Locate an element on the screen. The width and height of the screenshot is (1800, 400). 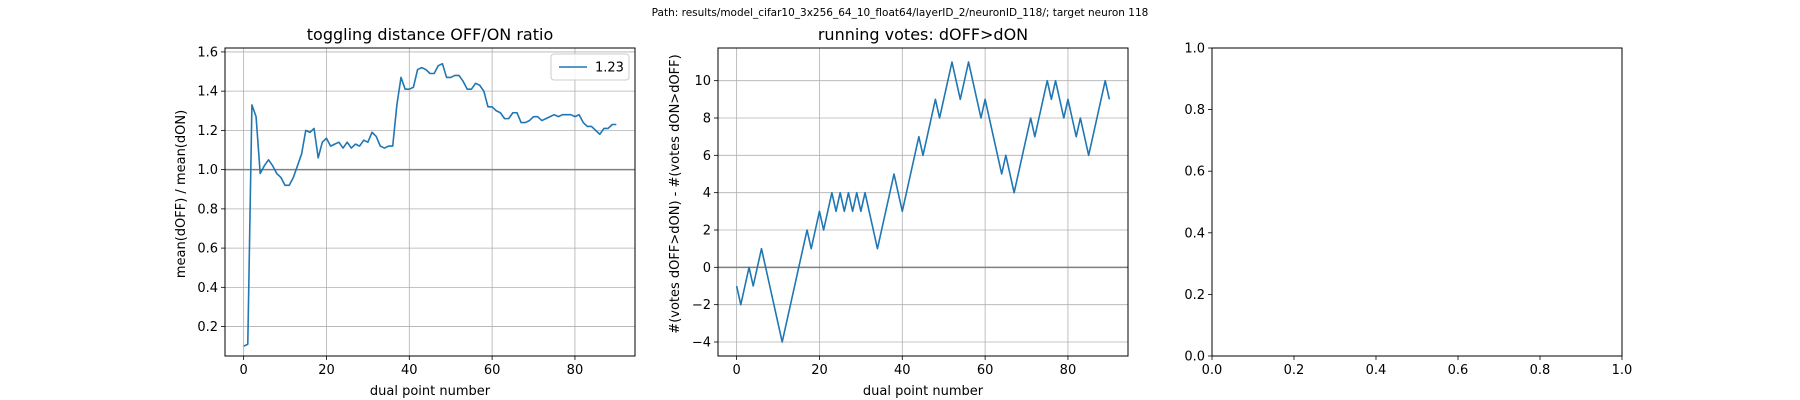
axes-ratio-legend is located at coordinates (590, 67).